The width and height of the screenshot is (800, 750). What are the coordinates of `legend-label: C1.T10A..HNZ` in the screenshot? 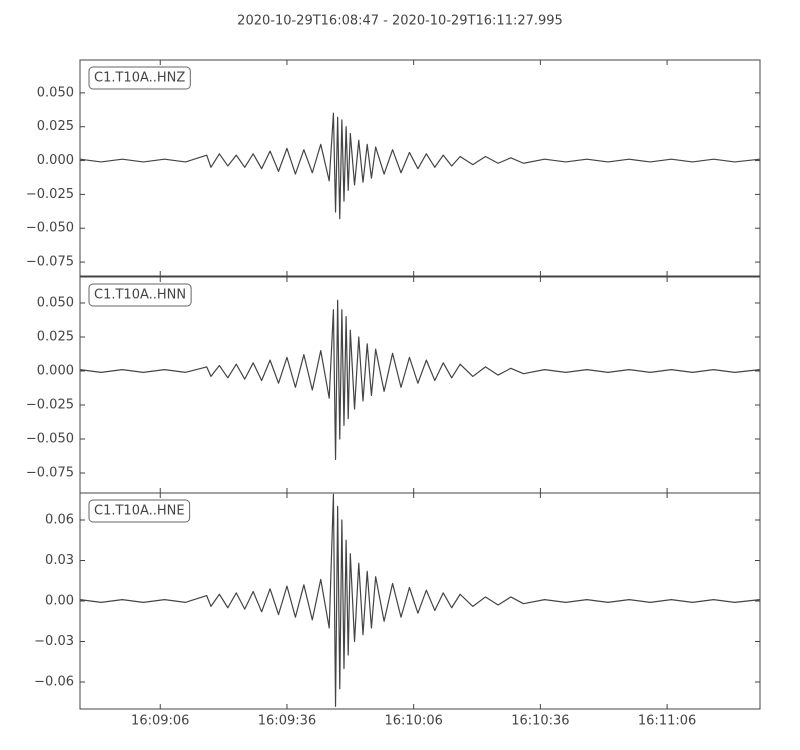 It's located at (139, 78).